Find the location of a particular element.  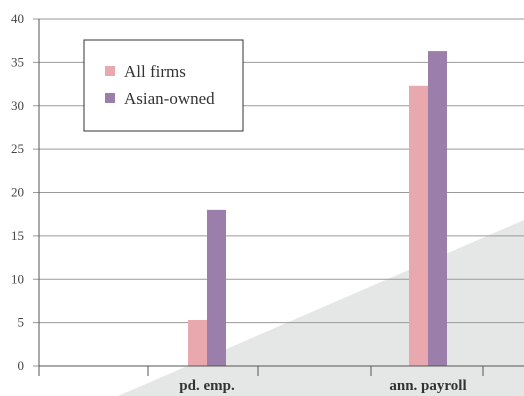

bar-ann-payroll-asian-owned is located at coordinates (437, 208).